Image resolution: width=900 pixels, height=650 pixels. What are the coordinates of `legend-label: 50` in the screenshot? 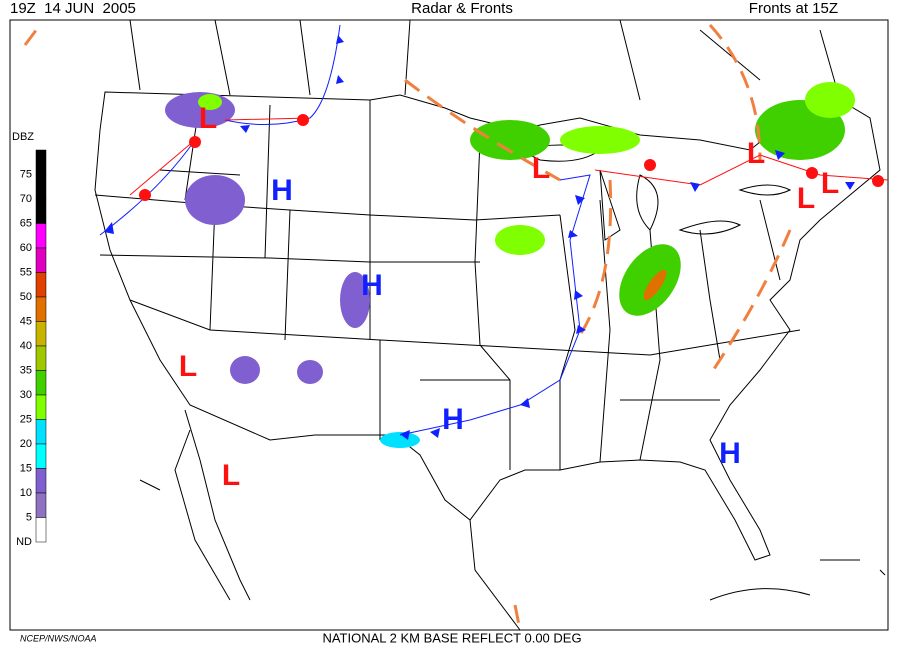 It's located at (26, 297).